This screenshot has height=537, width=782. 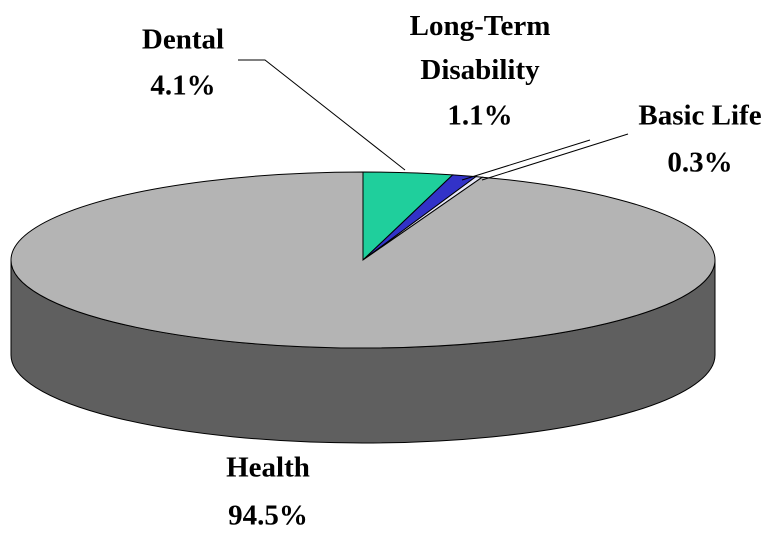 I want to click on slice-label: Long-Term Disability, so click(x=480, y=48).